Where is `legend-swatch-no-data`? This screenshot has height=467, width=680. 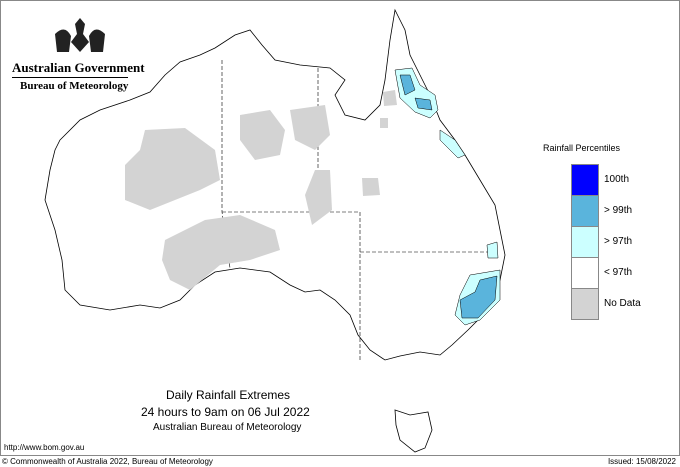
legend-swatch-no-data is located at coordinates (585, 304).